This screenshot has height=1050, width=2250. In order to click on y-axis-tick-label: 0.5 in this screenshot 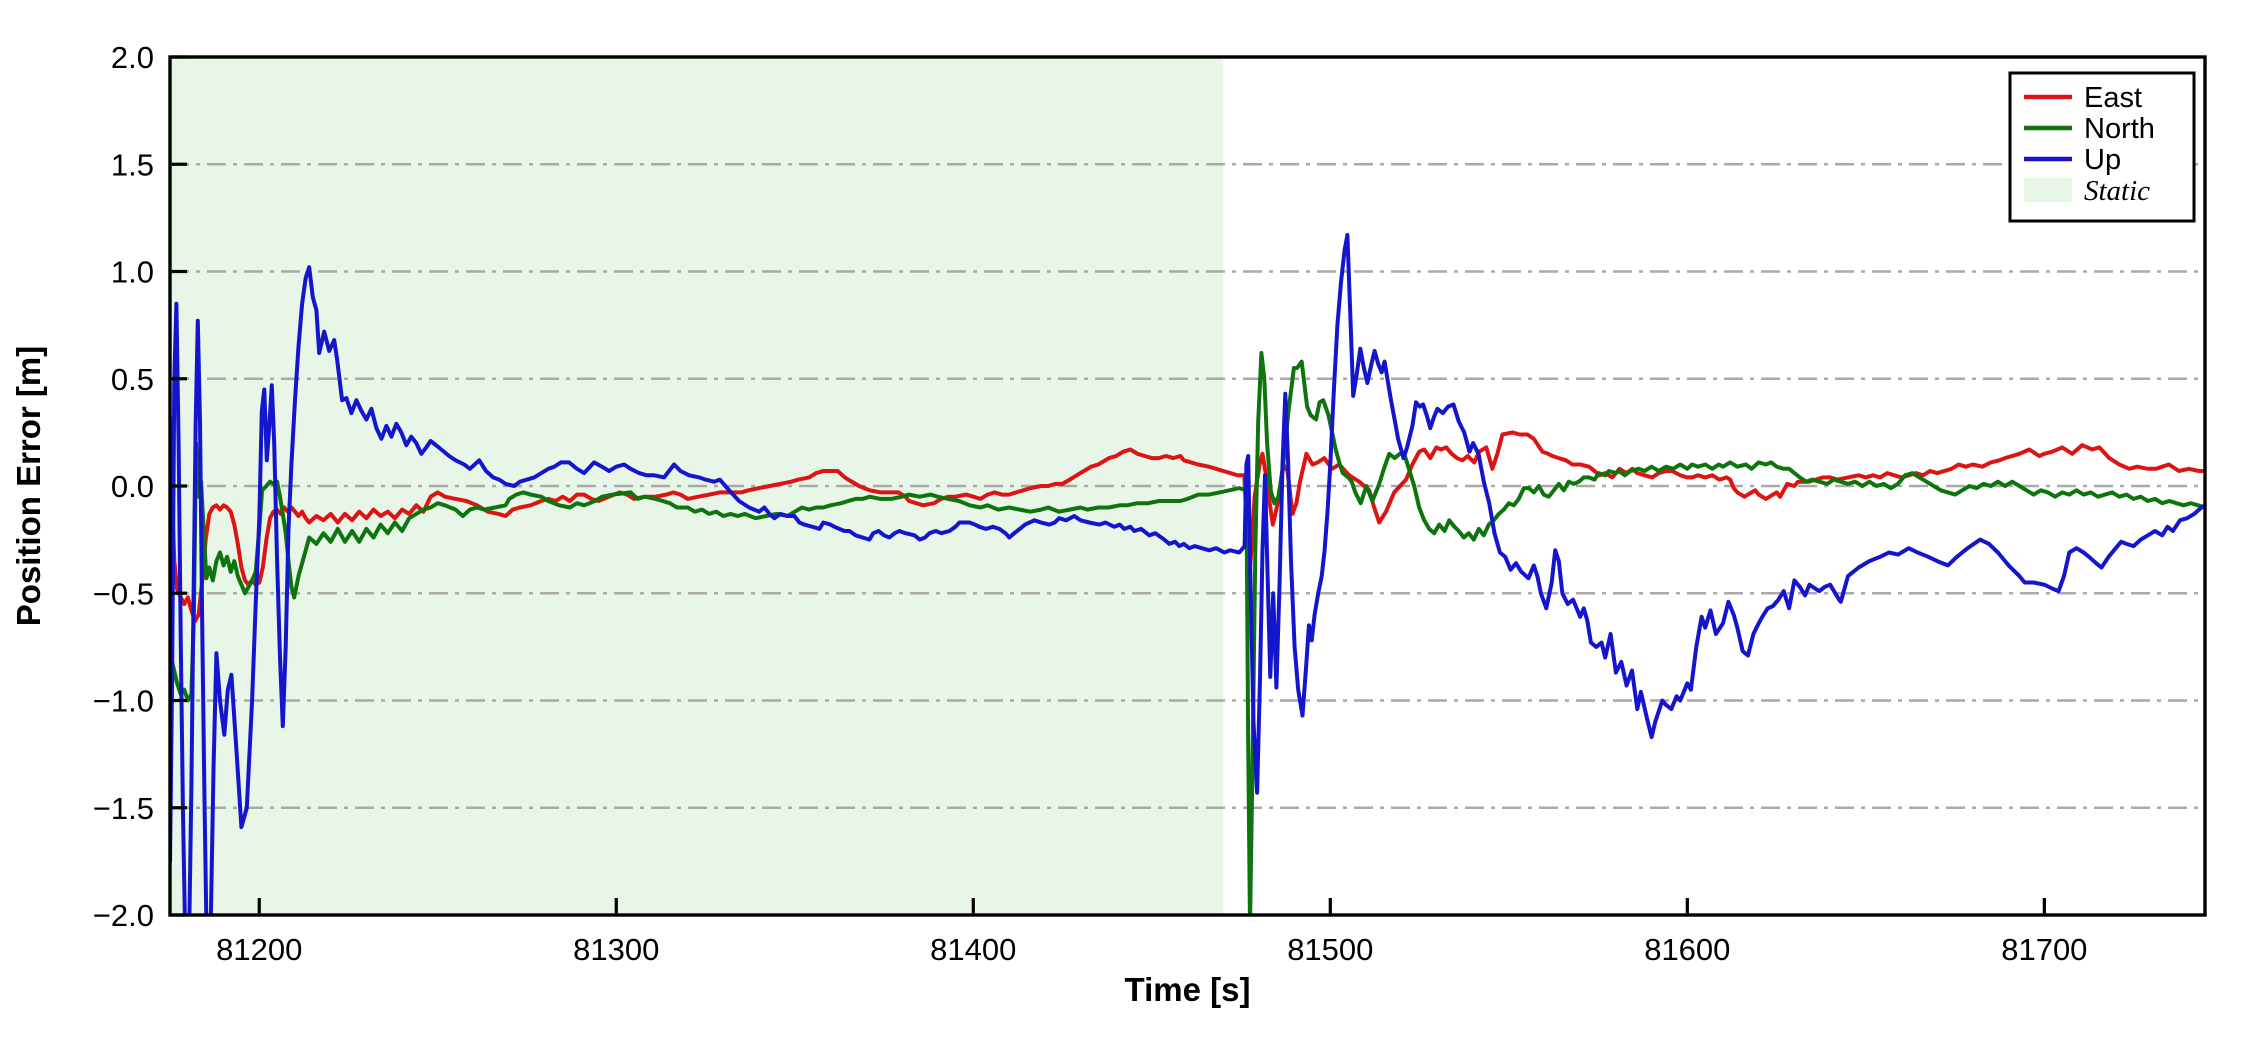, I will do `click(132, 379)`.